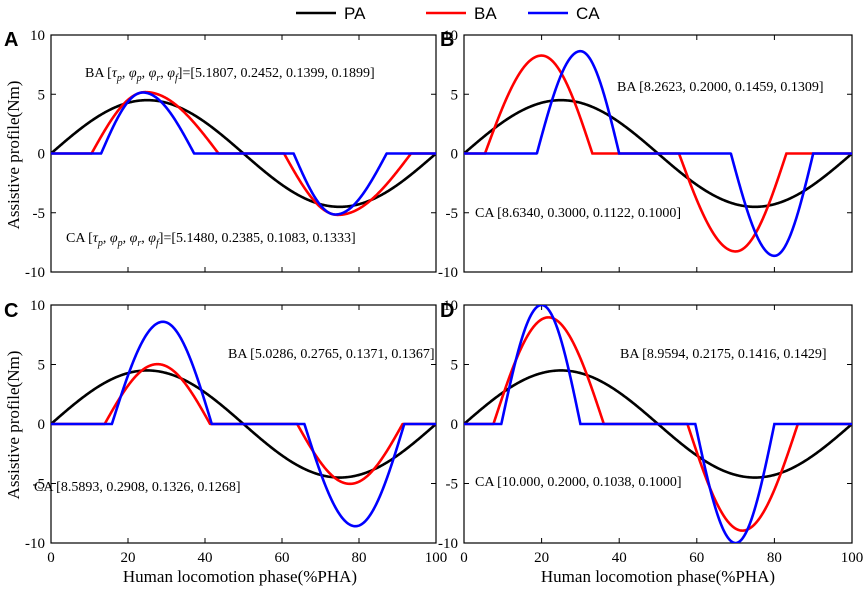 This screenshot has height=589, width=865. Describe the element at coordinates (35, 273) in the screenshot. I see `y-tick-label-a-4: -10` at that location.